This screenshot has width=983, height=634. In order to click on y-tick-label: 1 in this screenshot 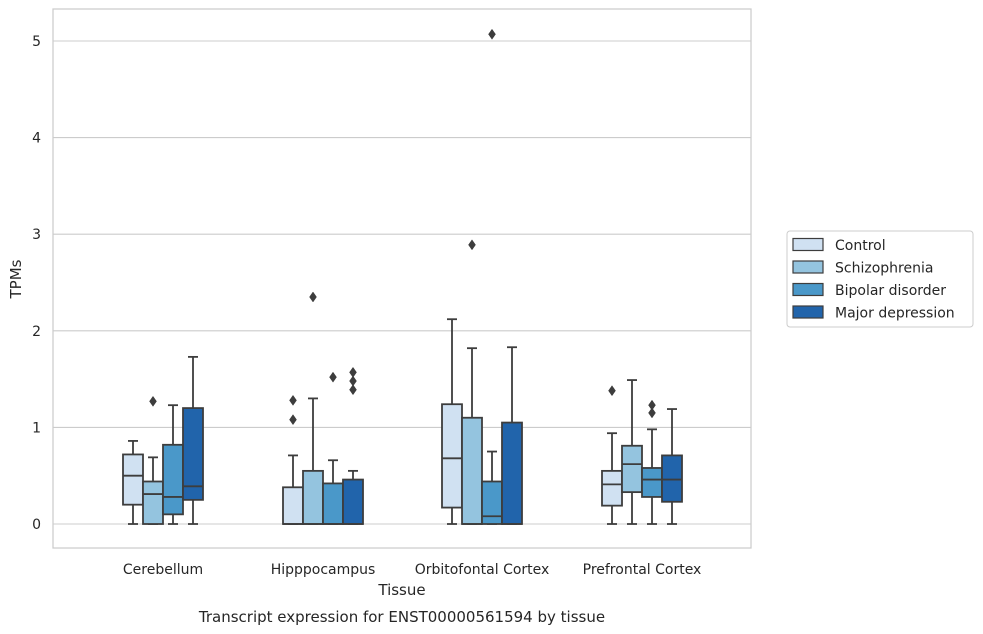, I will do `click(36, 428)`.